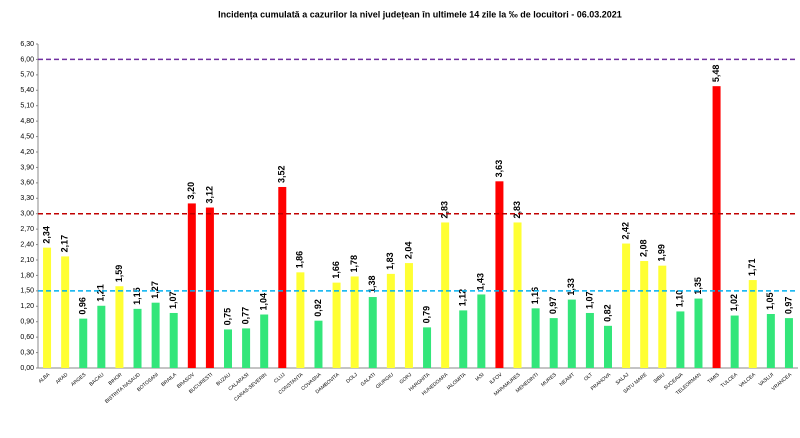  I want to click on x-tick-label: CARAS-SEVERIN, so click(250, 387).